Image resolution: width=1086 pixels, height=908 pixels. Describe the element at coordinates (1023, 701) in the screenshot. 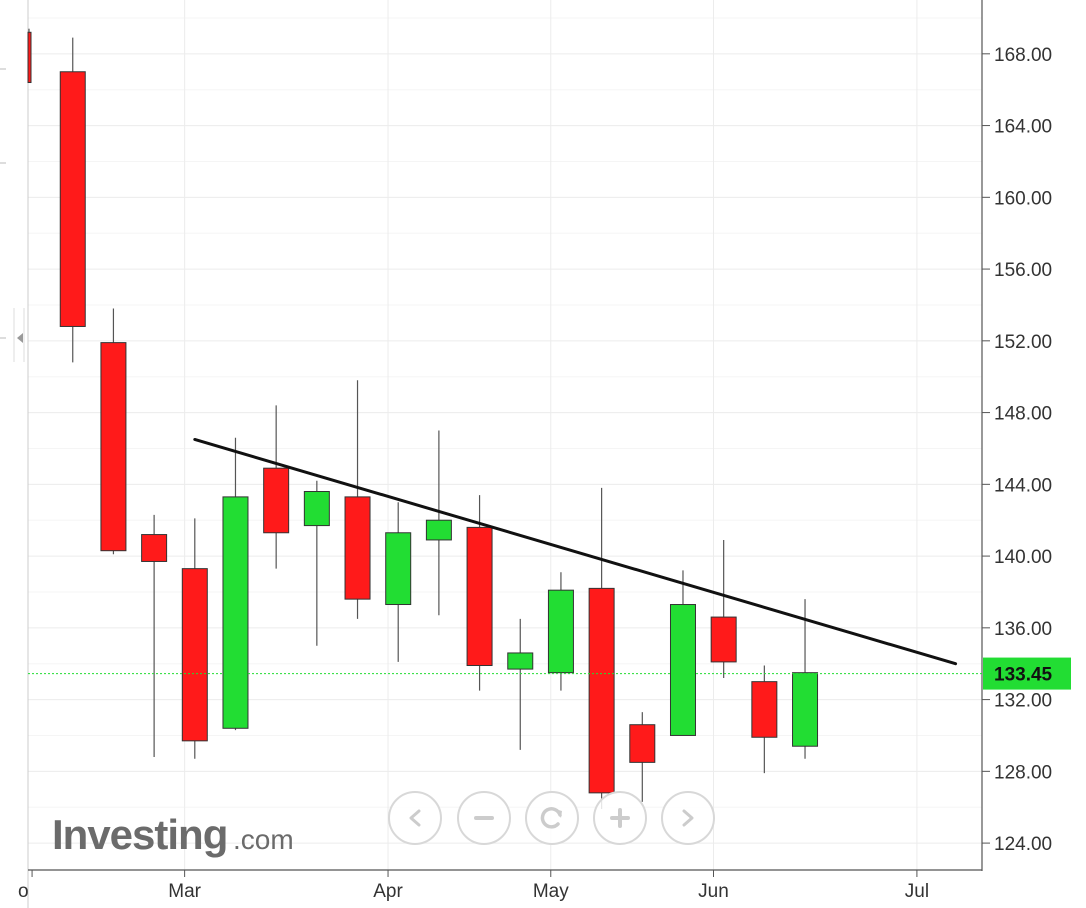

I see `y-tick-label: 132.00` at that location.